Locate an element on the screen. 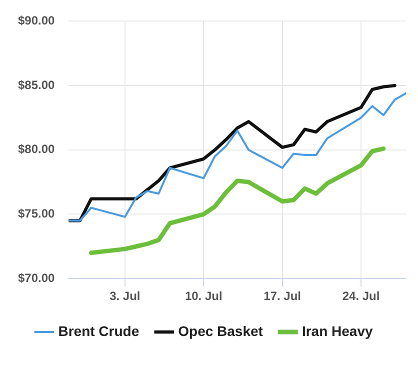 The width and height of the screenshot is (418, 369). x-tick-label: 3. Jul is located at coordinates (125, 296).